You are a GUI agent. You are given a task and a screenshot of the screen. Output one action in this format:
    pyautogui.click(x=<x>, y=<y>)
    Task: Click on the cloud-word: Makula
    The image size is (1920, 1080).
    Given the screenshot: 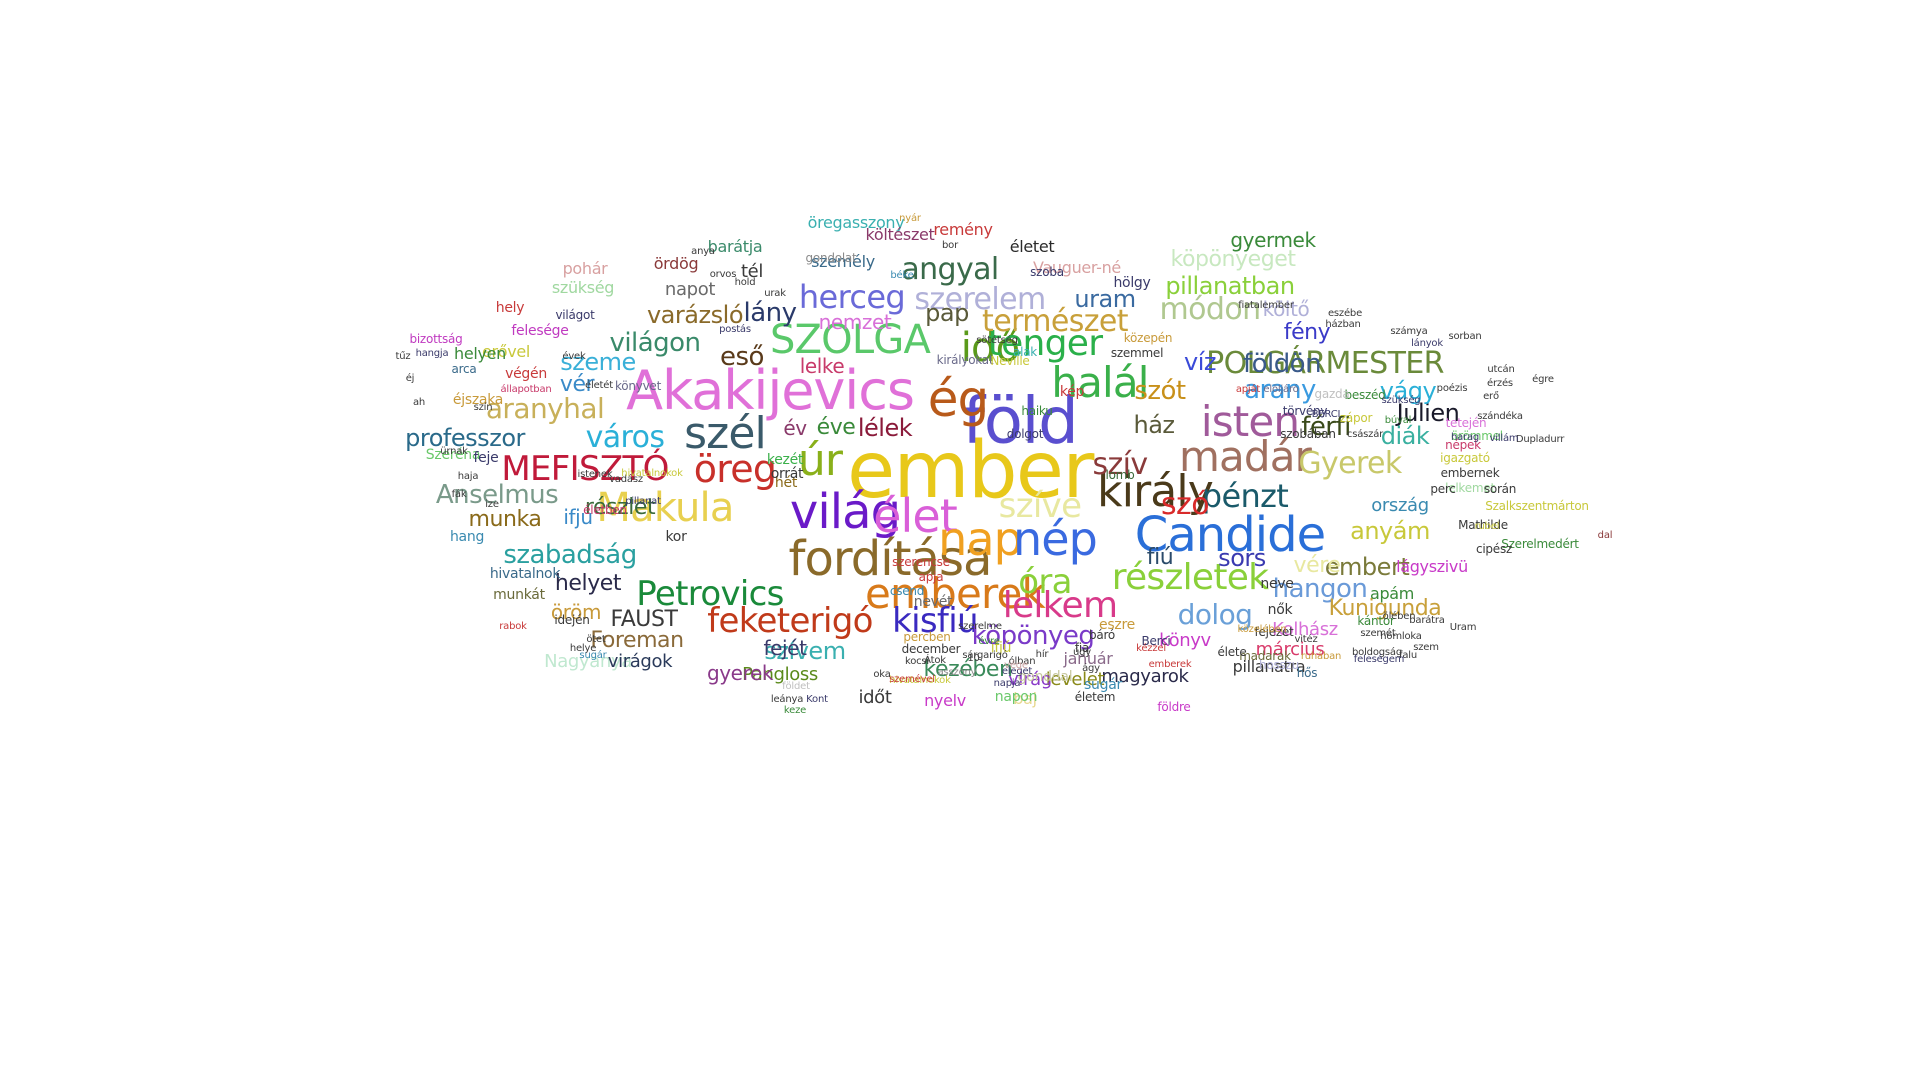 What is the action you would take?
    pyautogui.click(x=665, y=508)
    